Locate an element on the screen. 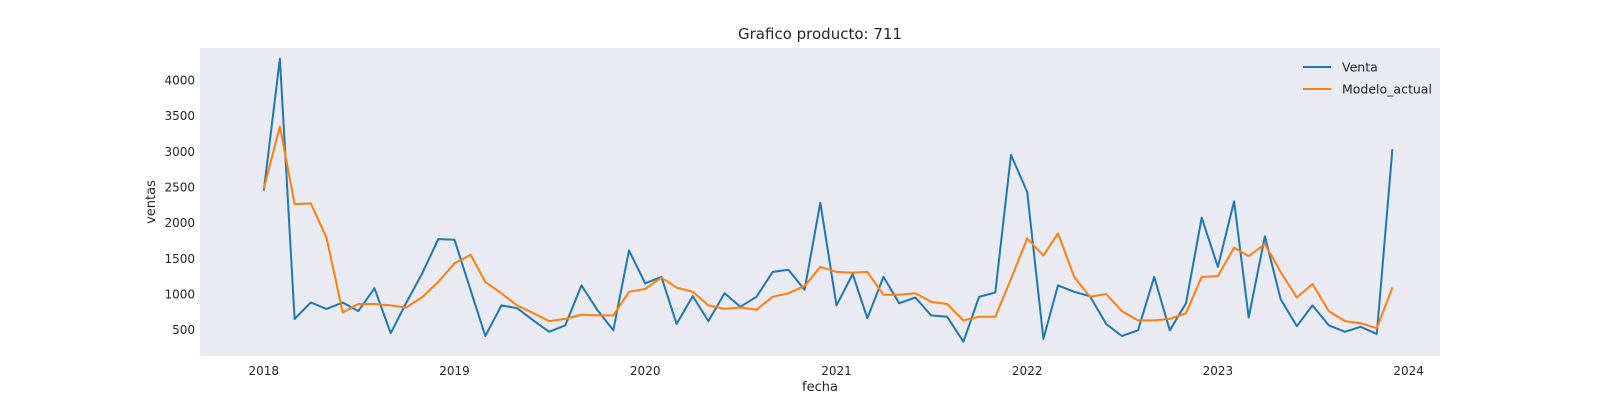 This screenshot has height=400, width=1600. y-tick-label: 3000 is located at coordinates (179, 152).